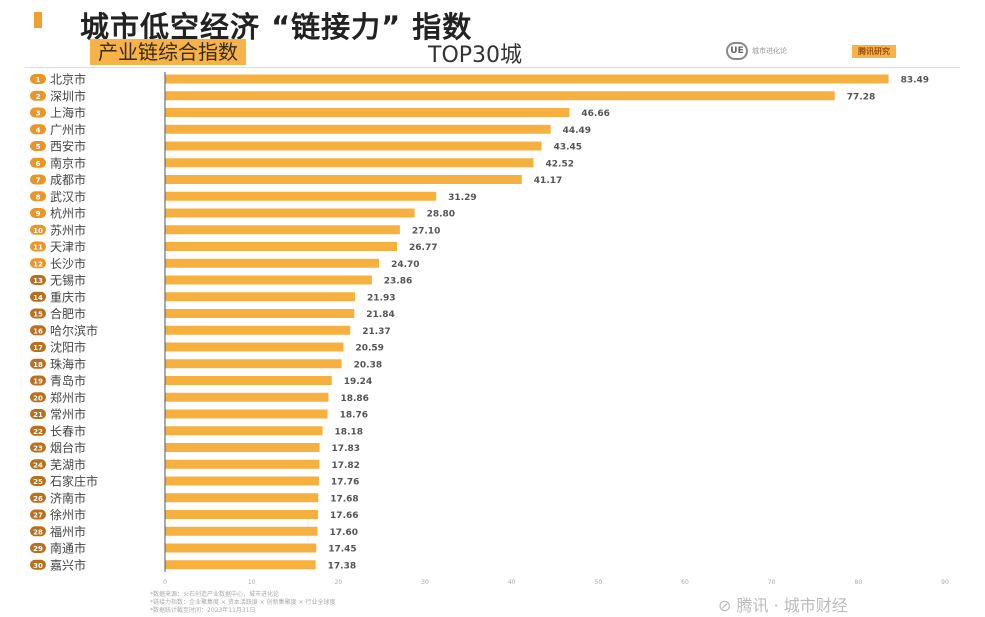 The width and height of the screenshot is (985, 617). What do you see at coordinates (74, 481) in the screenshot?
I see `city-label: 石家庄市` at bounding box center [74, 481].